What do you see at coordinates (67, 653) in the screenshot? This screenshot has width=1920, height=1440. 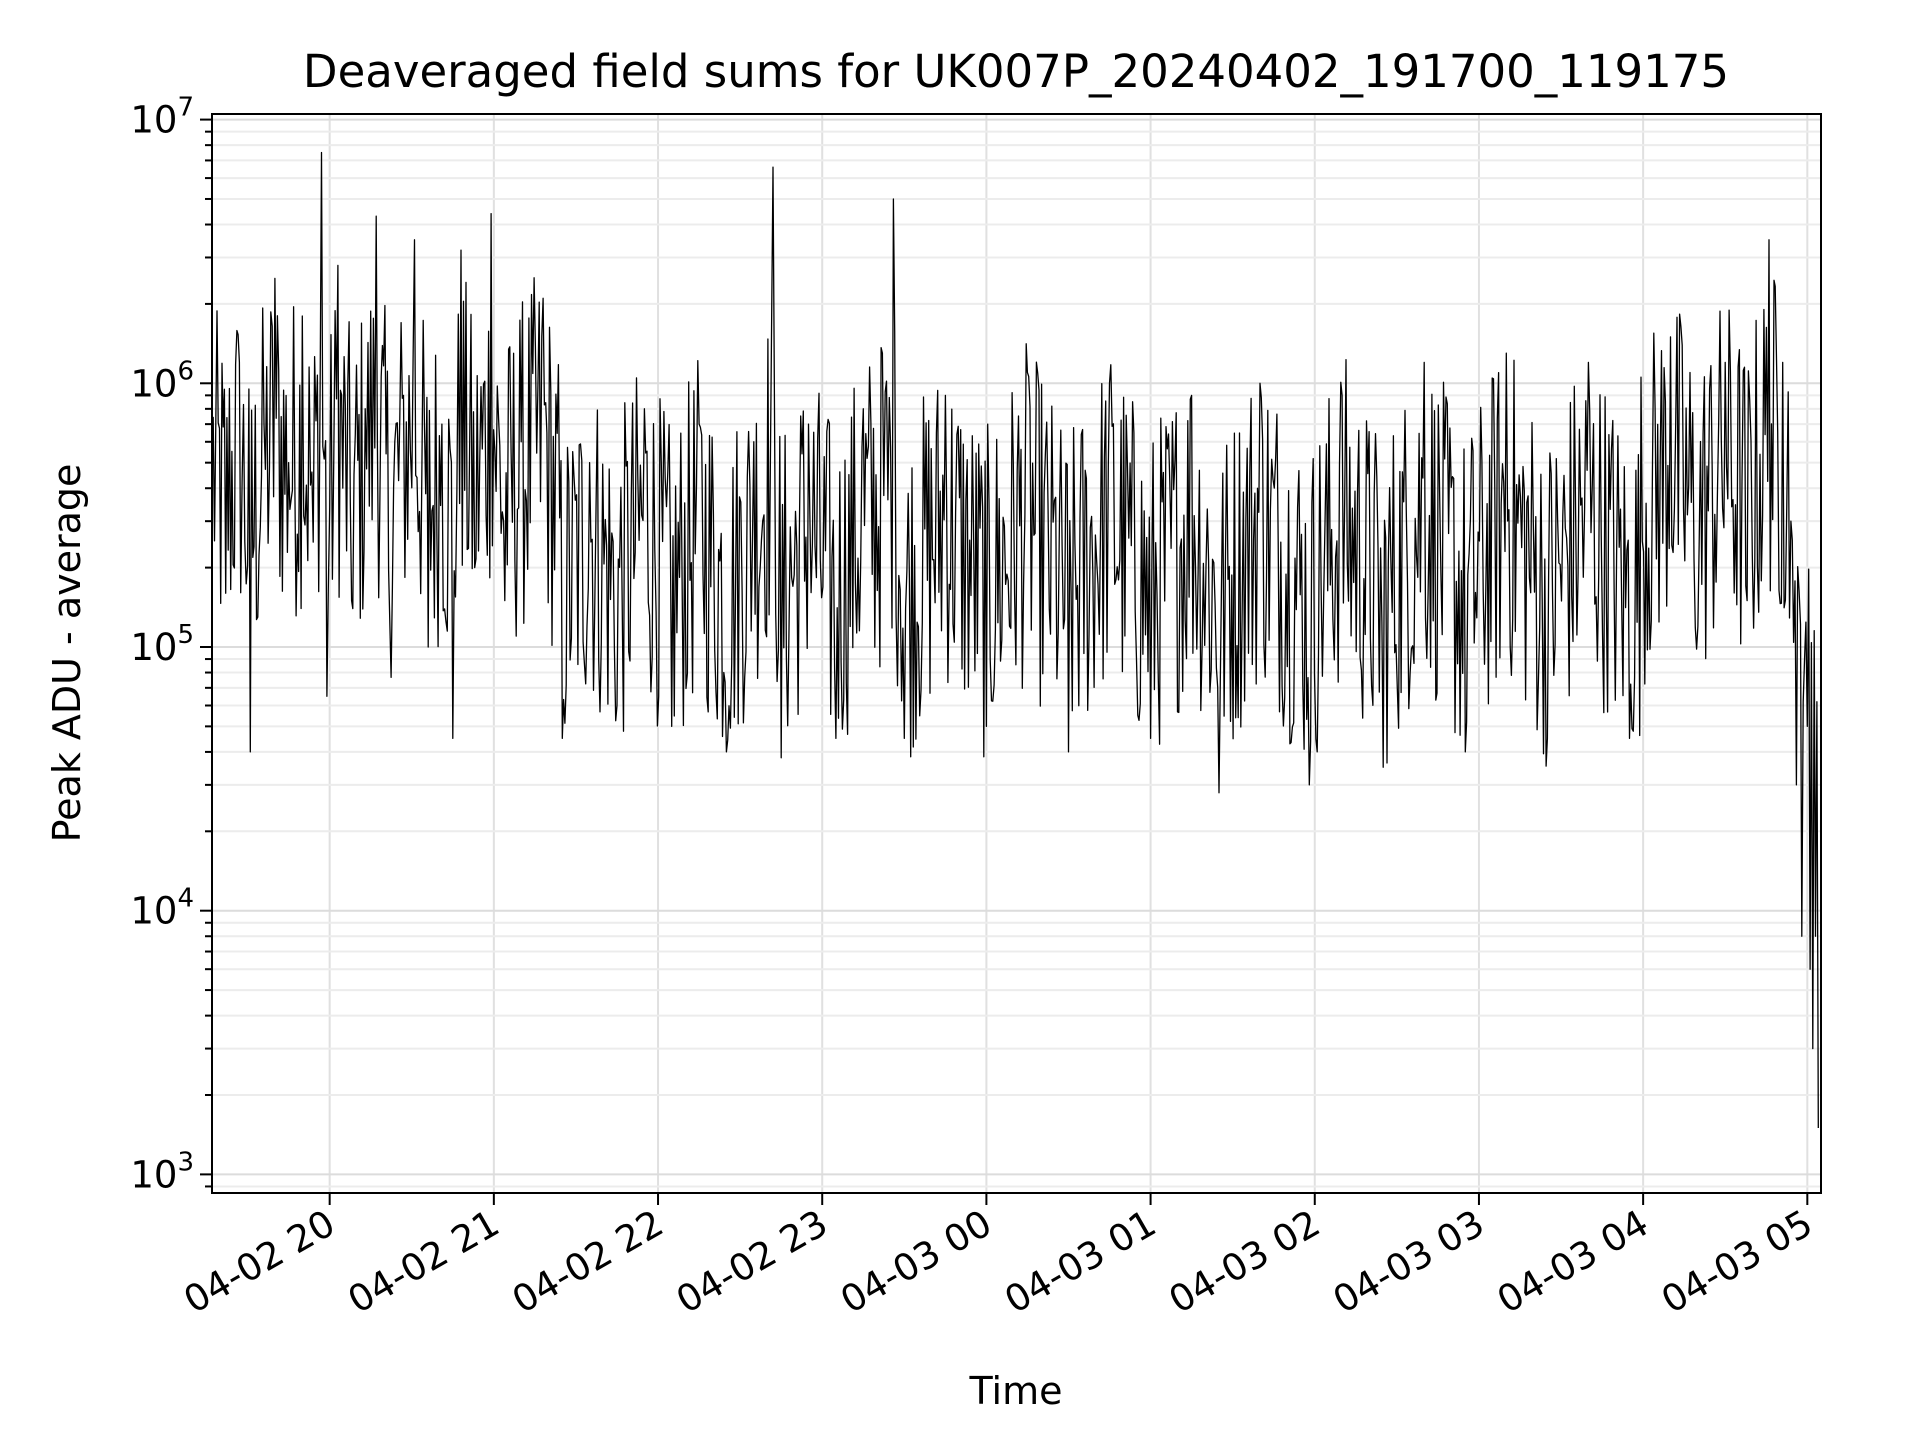 I see `y-axis-label: Peak ADU - average` at bounding box center [67, 653].